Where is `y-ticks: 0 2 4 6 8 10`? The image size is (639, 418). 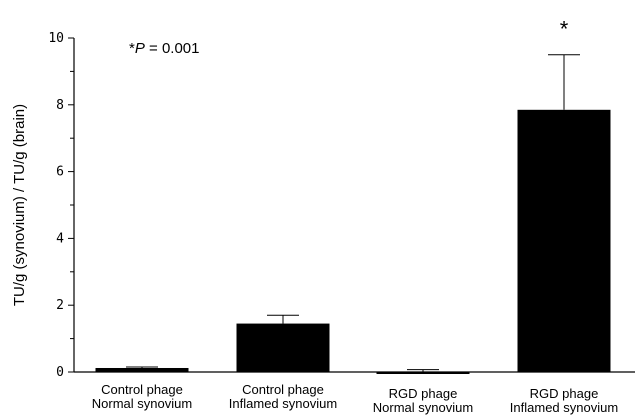
y-ticks: 0 2 4 6 8 10 is located at coordinates (61, 205).